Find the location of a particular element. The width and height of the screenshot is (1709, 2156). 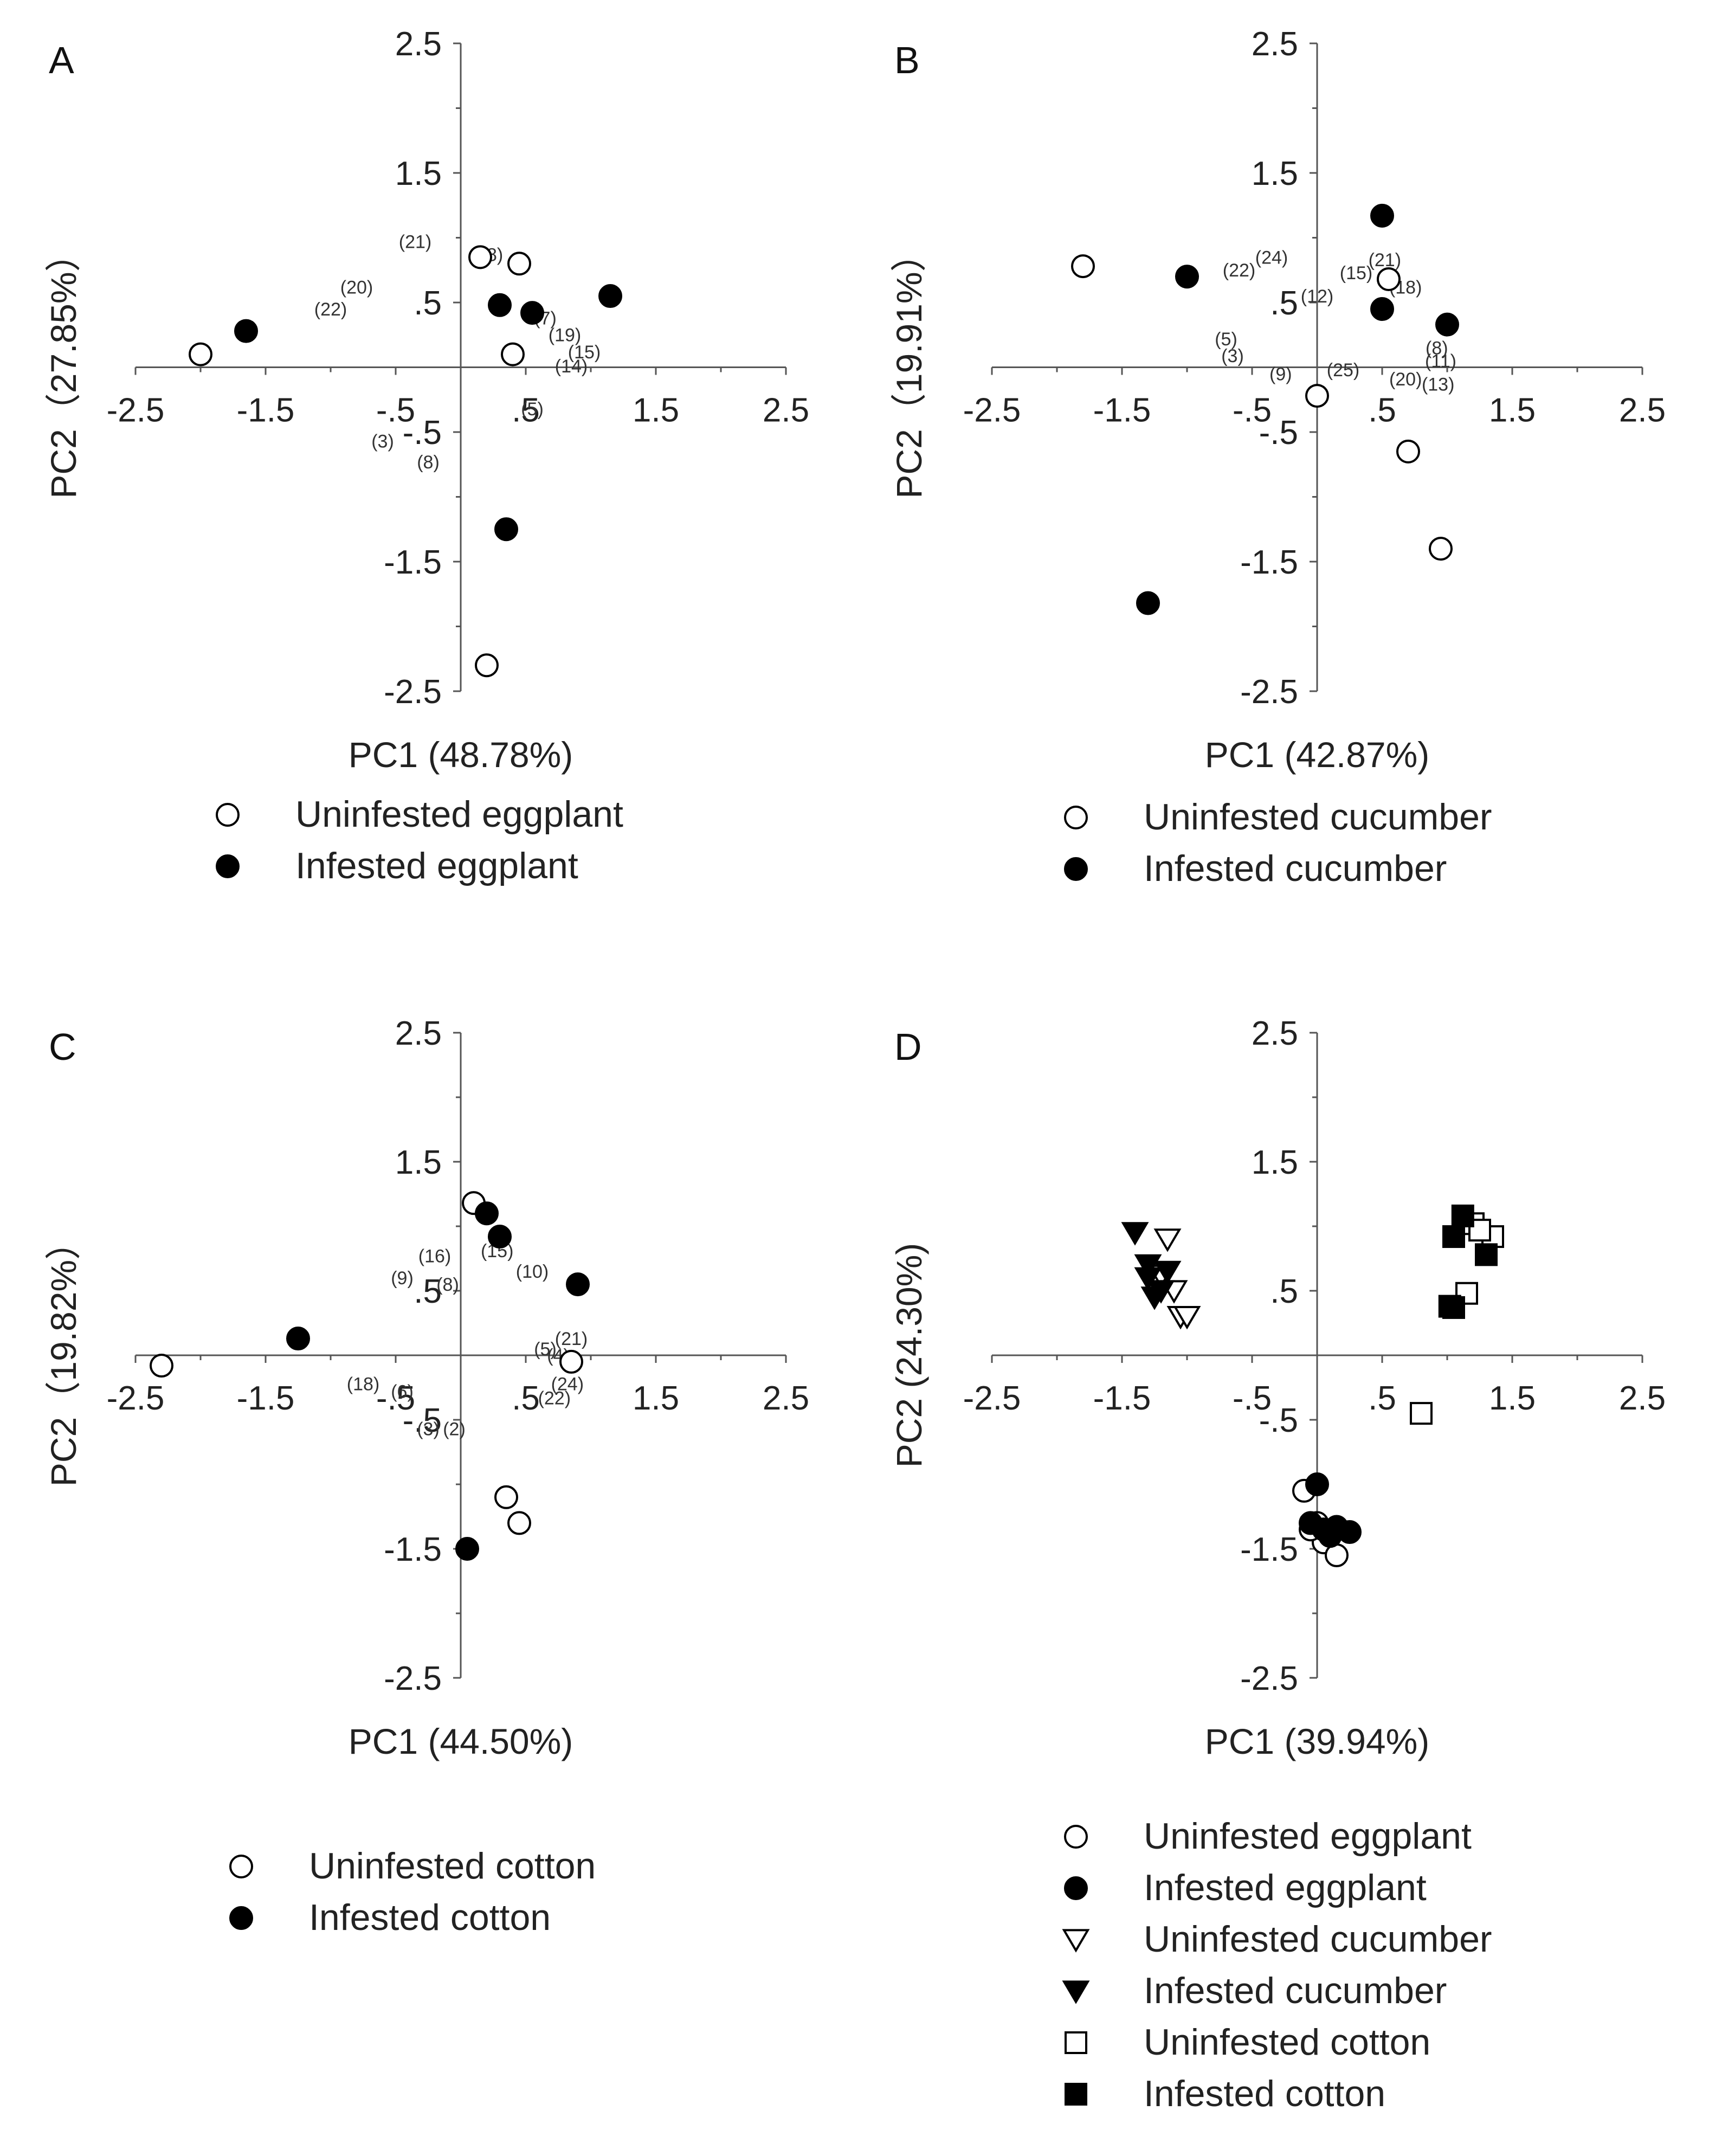

panel-letter: B is located at coordinates (907, 60).